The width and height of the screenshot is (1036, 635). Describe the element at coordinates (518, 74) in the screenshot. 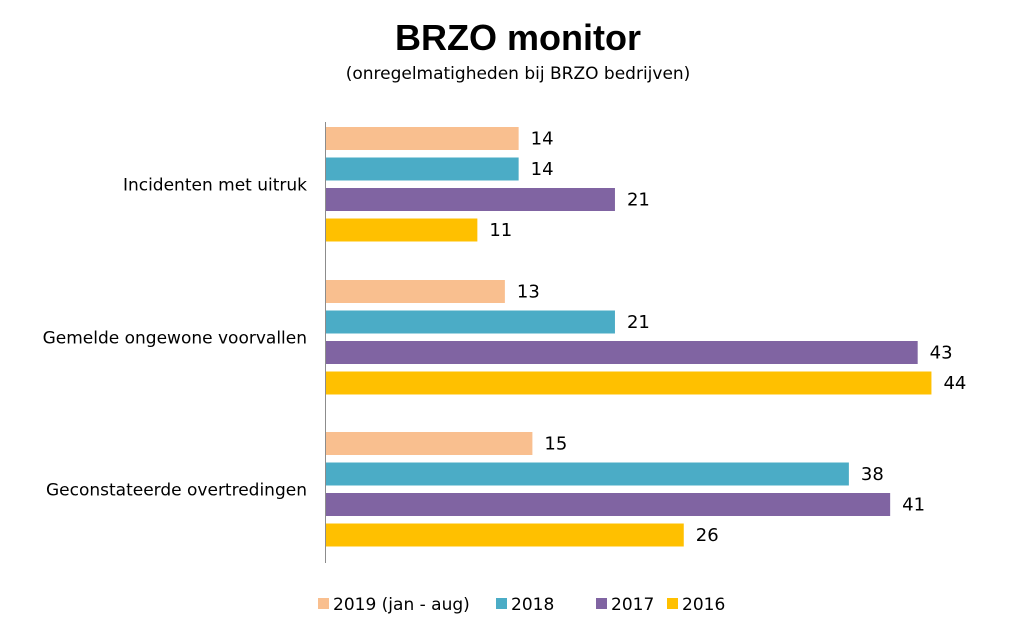

I see `chart-subtitle: (onregelmatigheden bij BRZO bedrijven)` at that location.